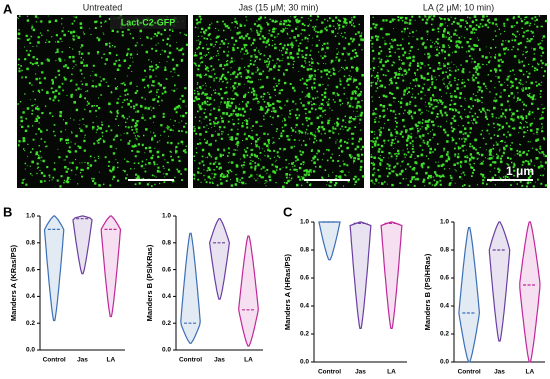  What do you see at coordinates (427, 291) in the screenshot?
I see `y-axis-title: Manders B (PS/HRas)` at bounding box center [427, 291].